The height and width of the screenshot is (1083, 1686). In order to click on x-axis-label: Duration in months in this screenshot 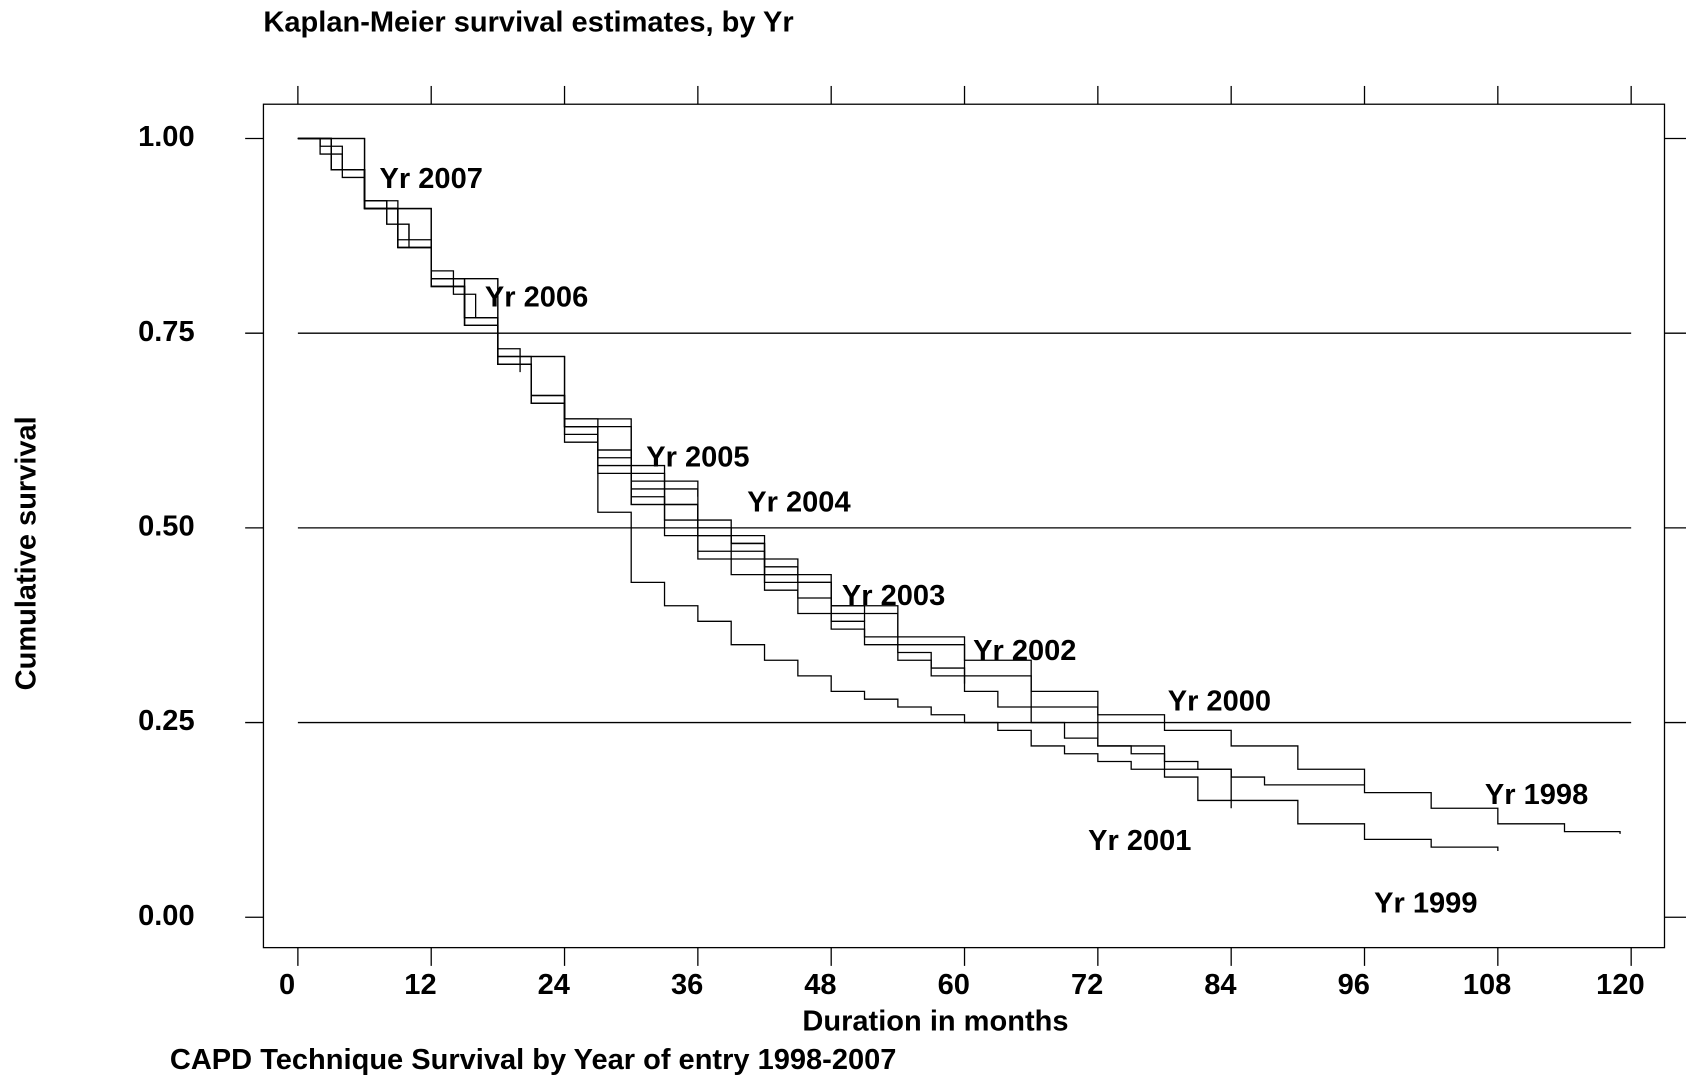, I will do `click(935, 1022)`.